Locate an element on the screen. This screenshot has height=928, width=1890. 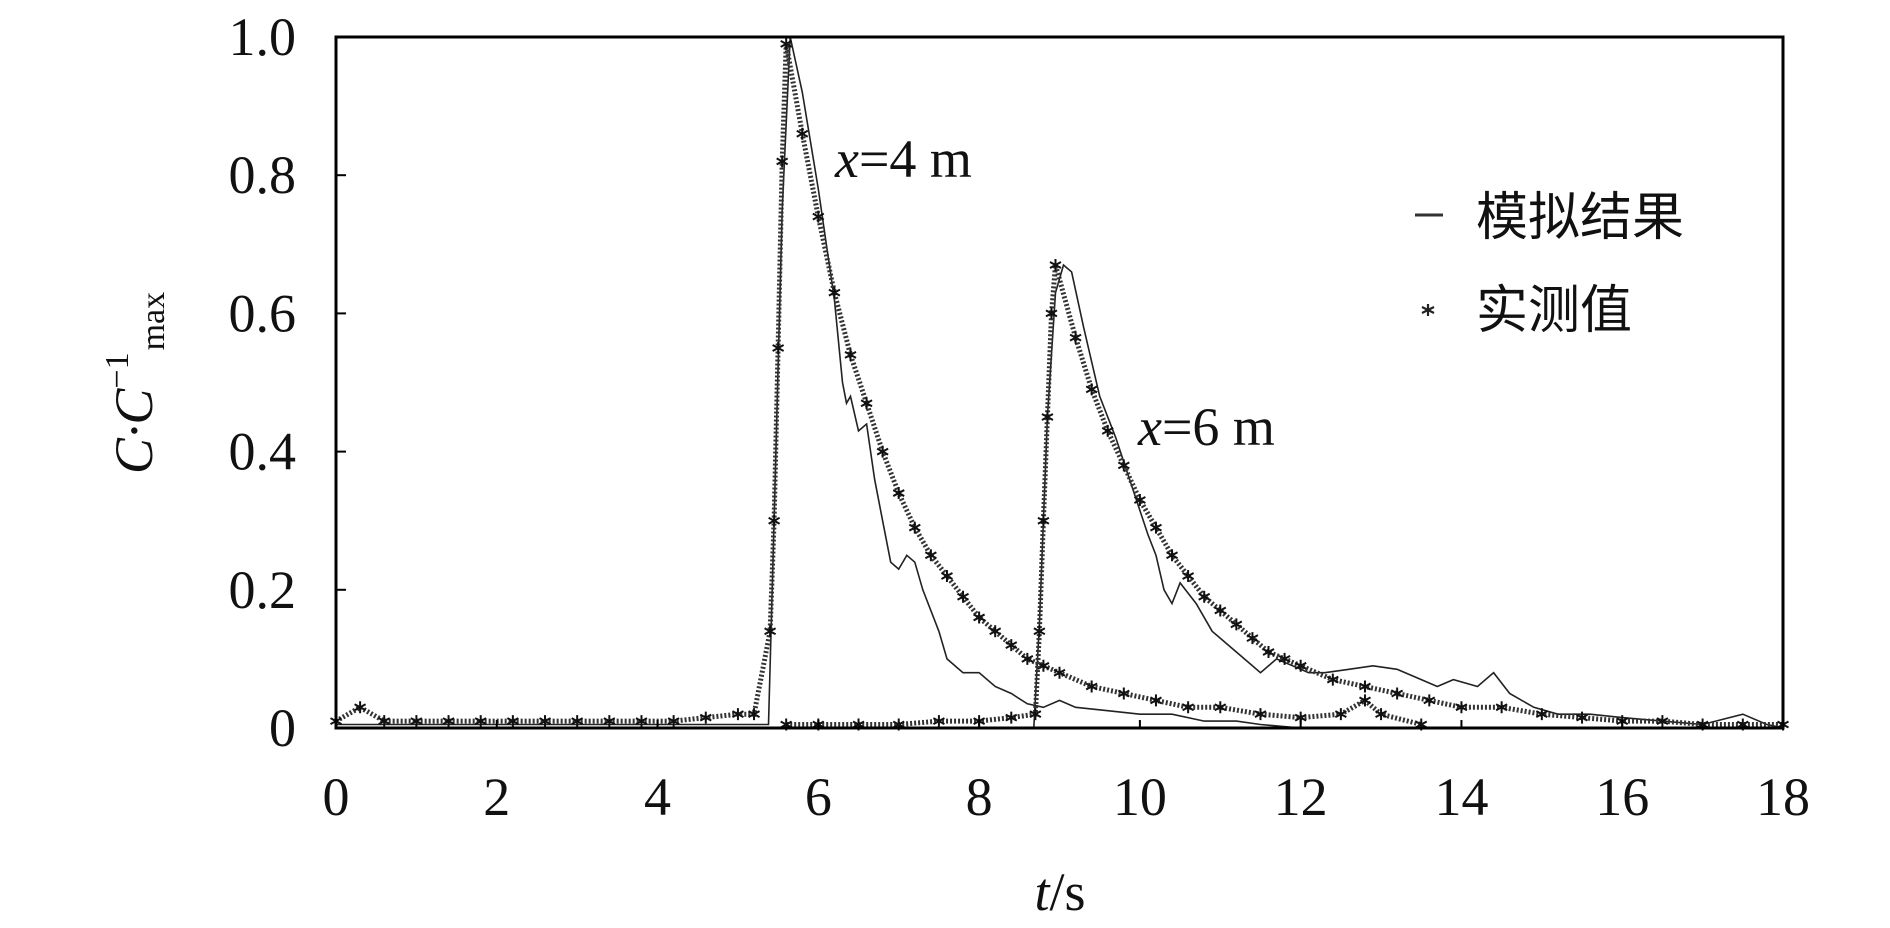
legend: 模拟结果 实测值 is located at coordinates (1549, 264).